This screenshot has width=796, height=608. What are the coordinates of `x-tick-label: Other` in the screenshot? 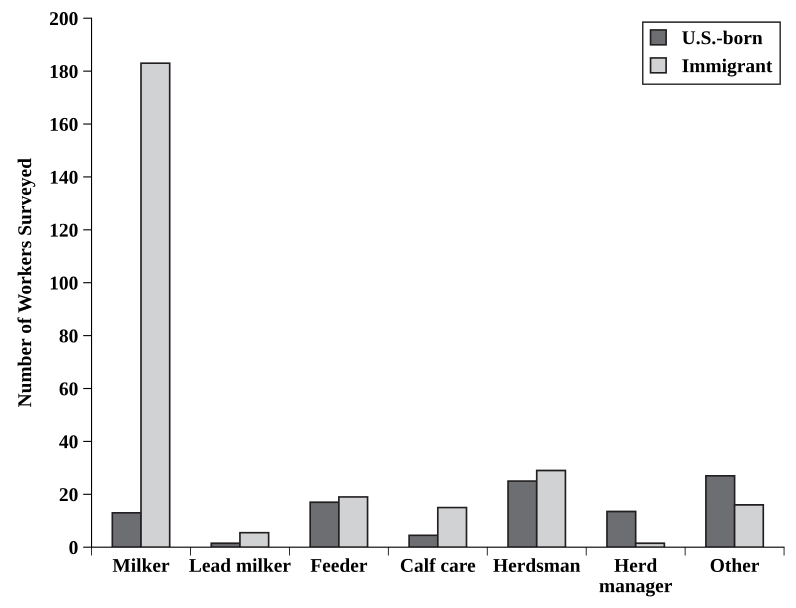 It's located at (735, 565).